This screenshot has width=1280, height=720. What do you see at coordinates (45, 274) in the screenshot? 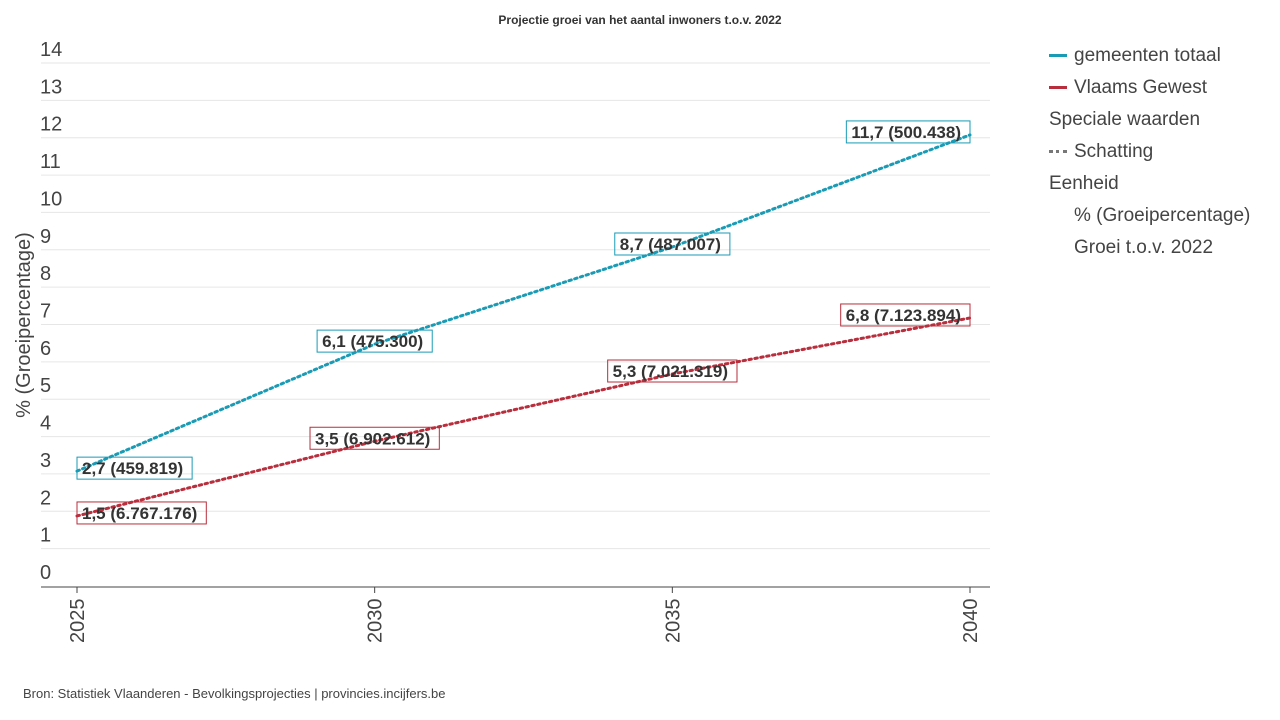
I see `y-tick-label: 8` at bounding box center [45, 274].